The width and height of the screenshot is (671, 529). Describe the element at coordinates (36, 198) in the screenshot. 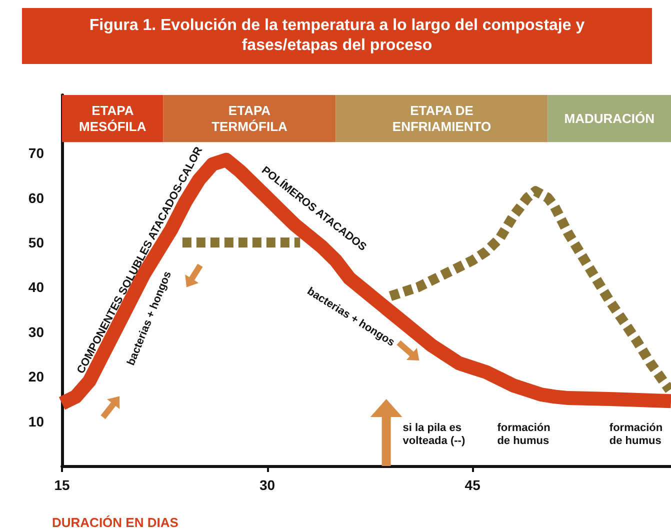

I see `y-tick-label: 60` at that location.